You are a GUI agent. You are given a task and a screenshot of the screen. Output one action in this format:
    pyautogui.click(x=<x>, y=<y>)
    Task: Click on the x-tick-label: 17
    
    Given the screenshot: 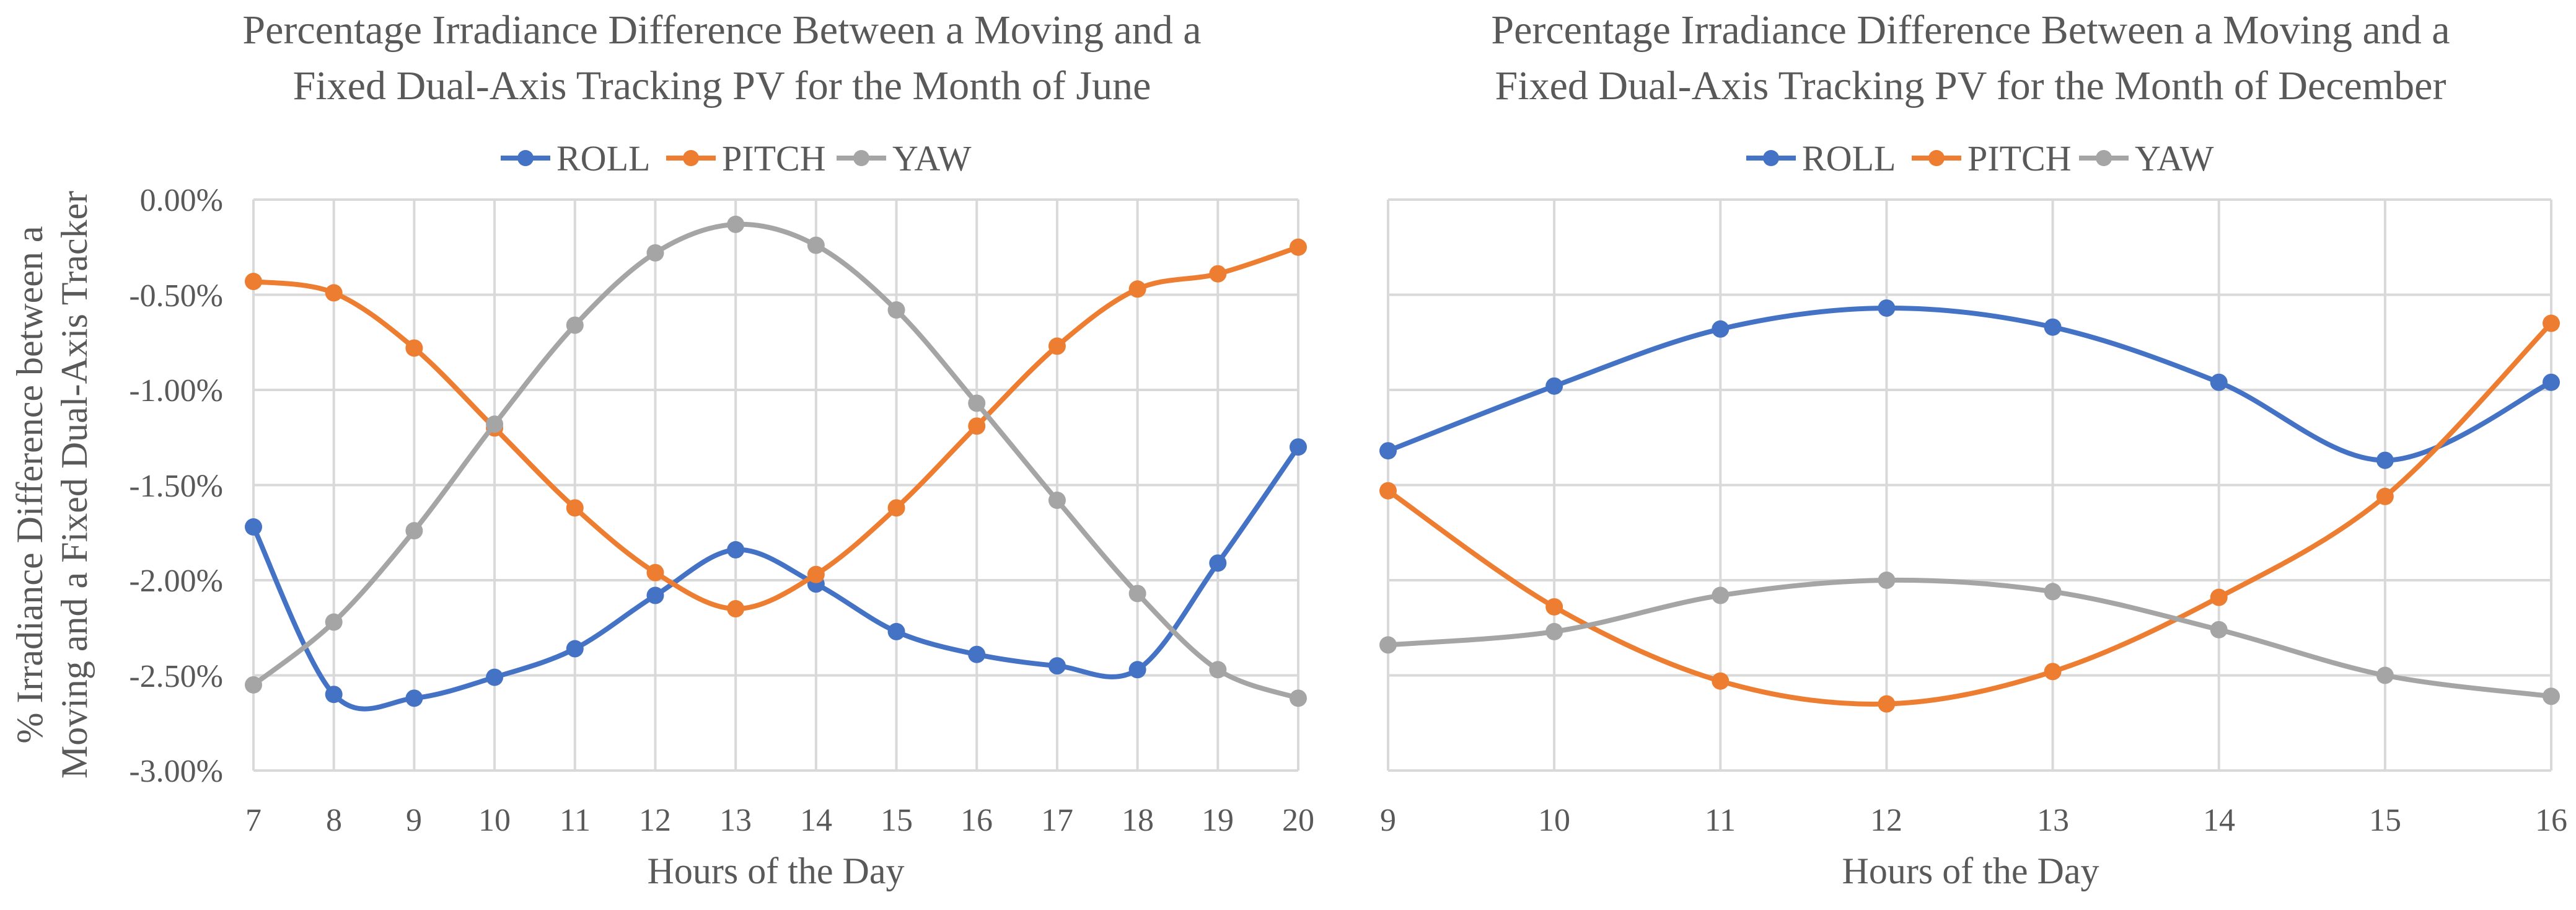 What is the action you would take?
    pyautogui.click(x=1057, y=820)
    